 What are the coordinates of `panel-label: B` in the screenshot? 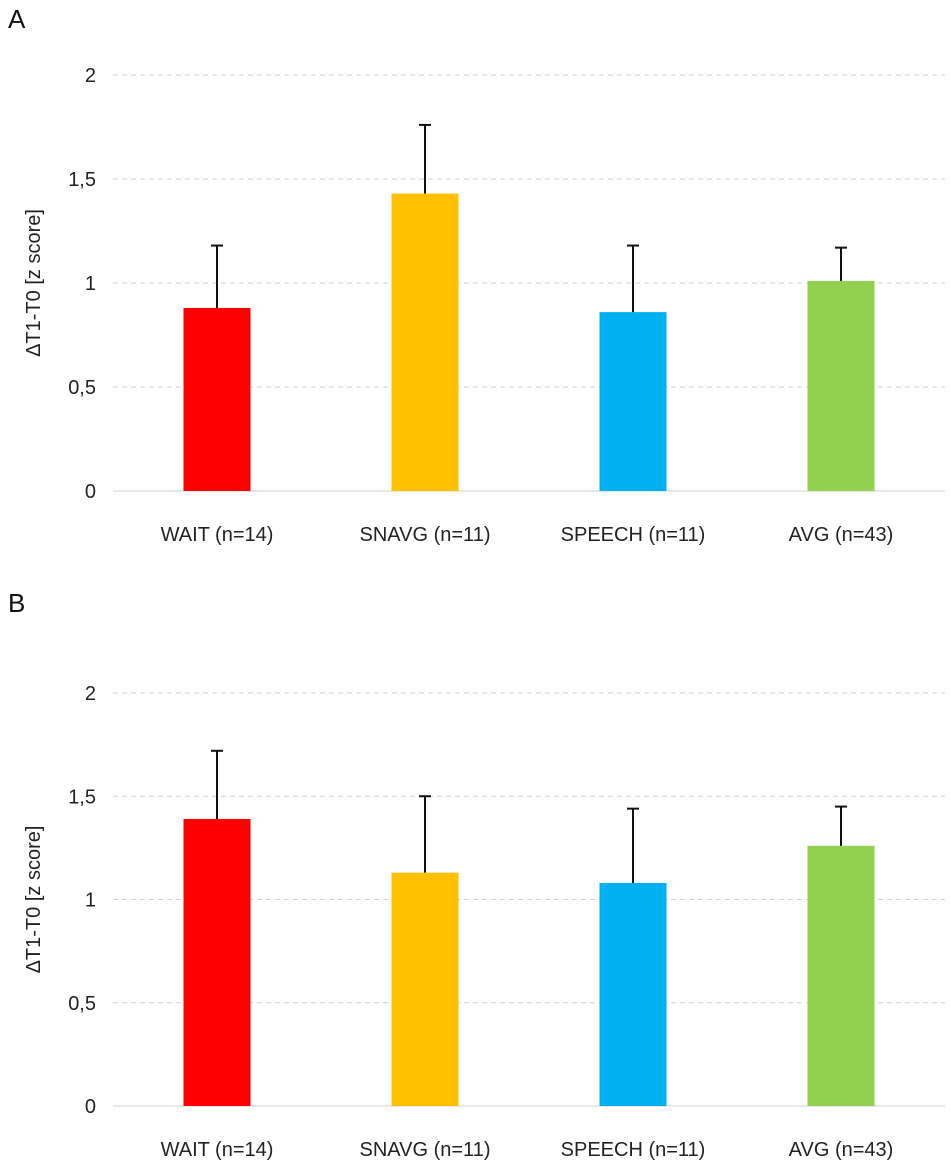 It's located at (17, 603).